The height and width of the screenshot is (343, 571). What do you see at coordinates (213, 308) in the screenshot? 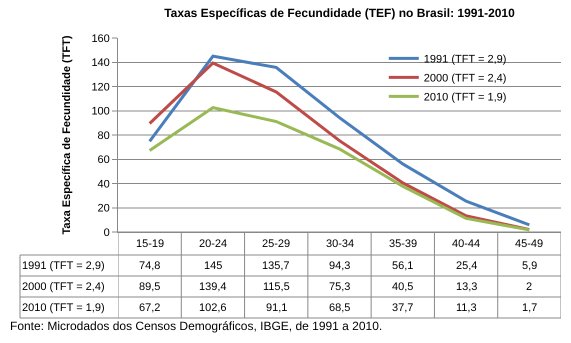
I see `data-label: 102,6` at bounding box center [213, 308].